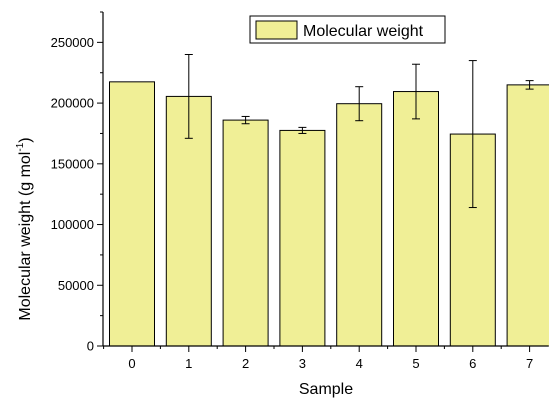 This screenshot has height=401, width=549. What do you see at coordinates (302, 363) in the screenshot?
I see `x-tick-label: 3` at bounding box center [302, 363].